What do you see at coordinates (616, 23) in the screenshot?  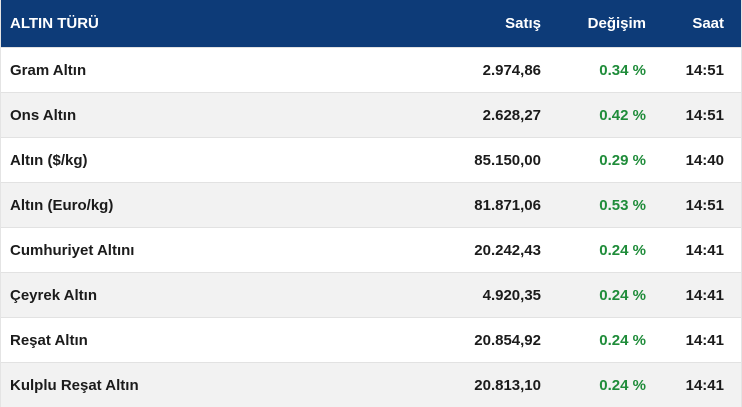 I see `header-change: Değişim` at bounding box center [616, 23].